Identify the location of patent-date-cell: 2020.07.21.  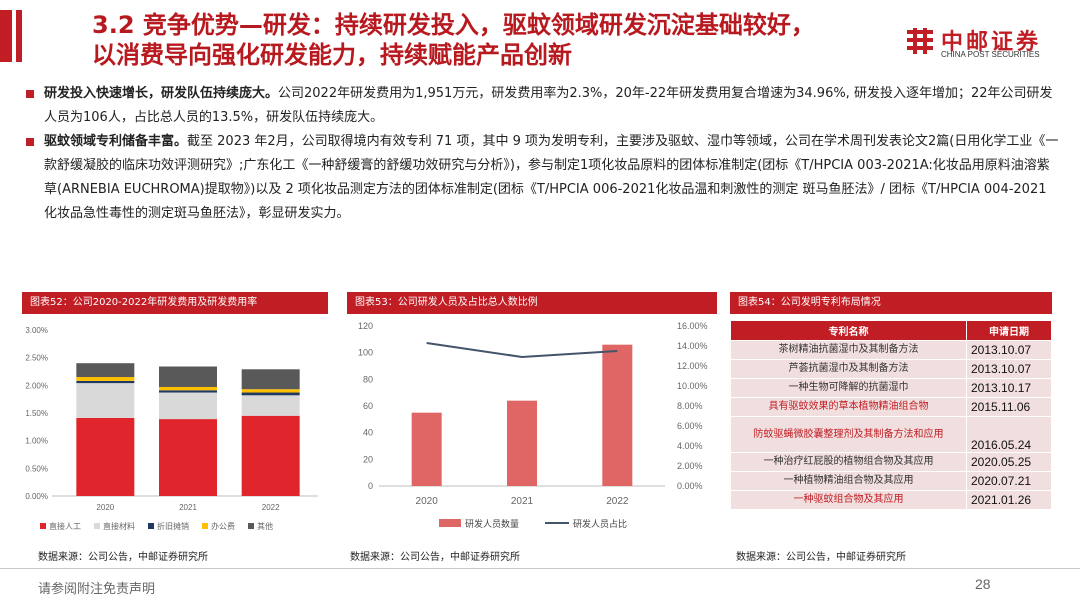
(1009, 481).